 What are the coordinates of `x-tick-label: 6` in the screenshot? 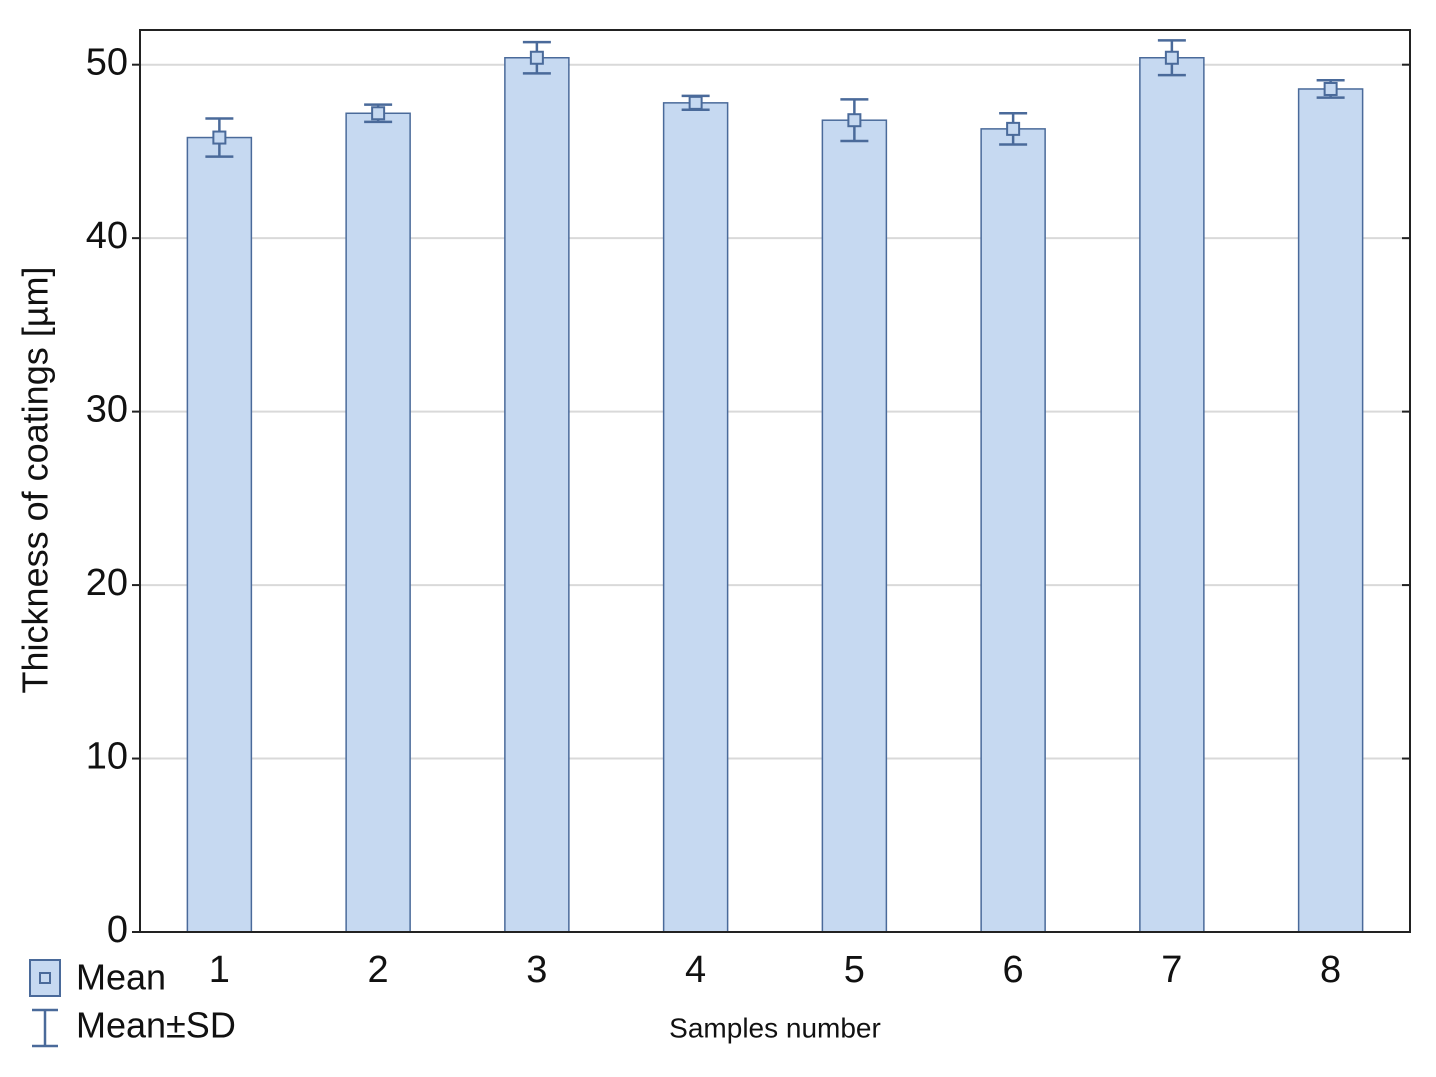 It's located at (1013, 970).